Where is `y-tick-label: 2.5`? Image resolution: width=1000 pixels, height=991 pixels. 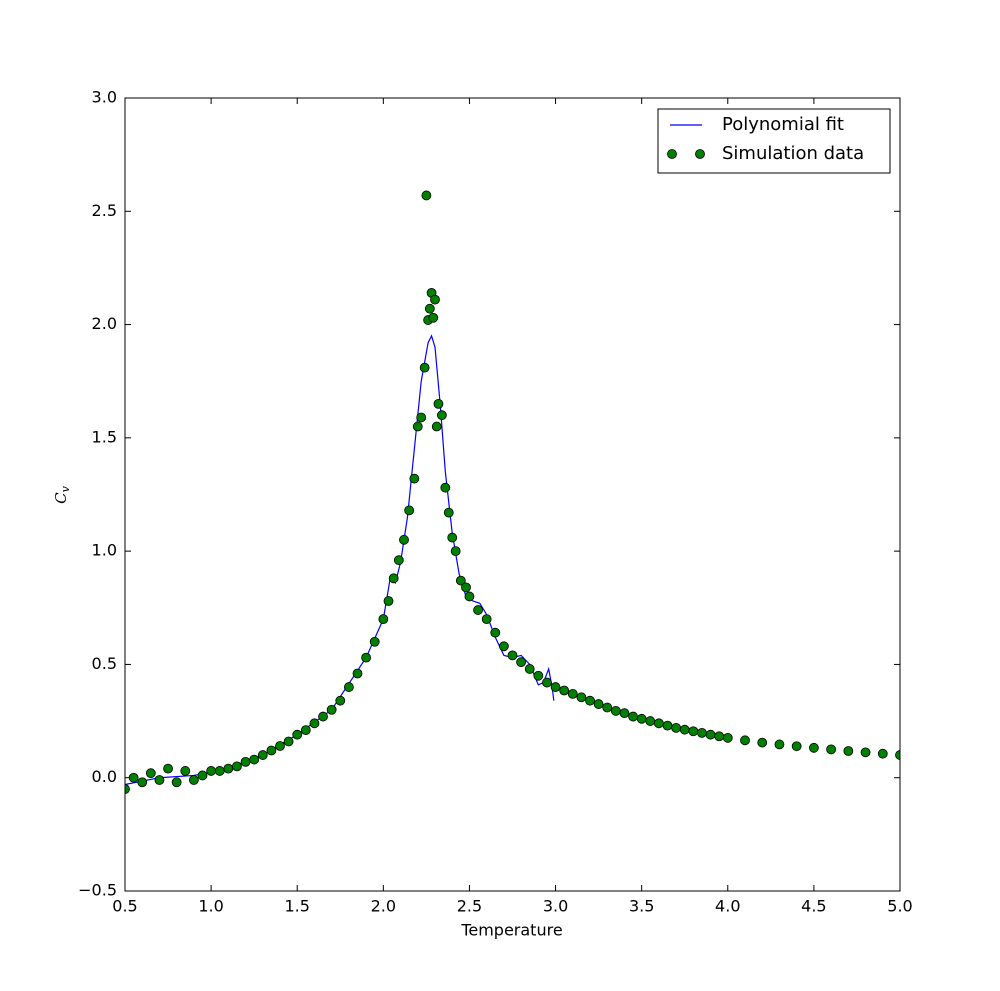 y-tick-label: 2.5 is located at coordinates (104, 210).